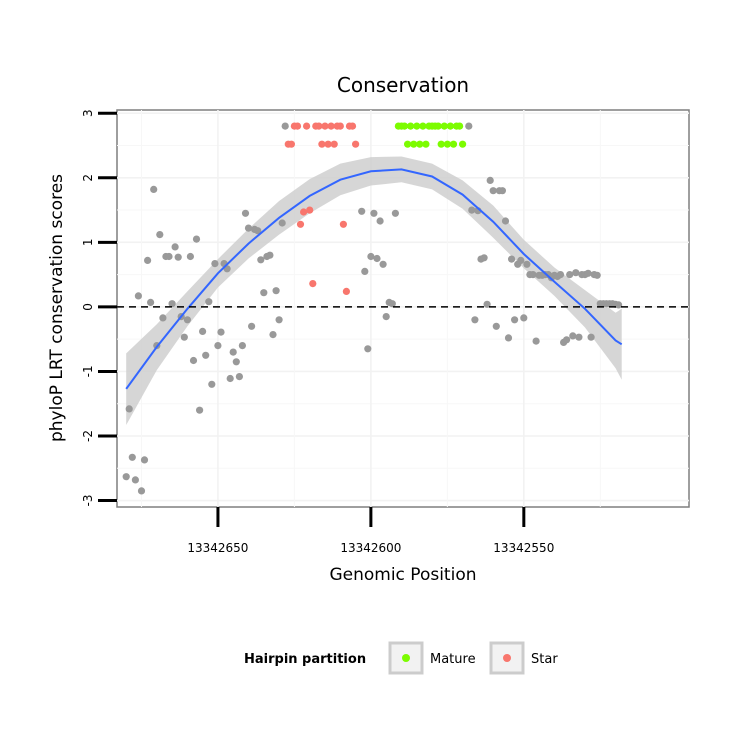  I want to click on x-tick-label: 13342550, so click(523, 548).